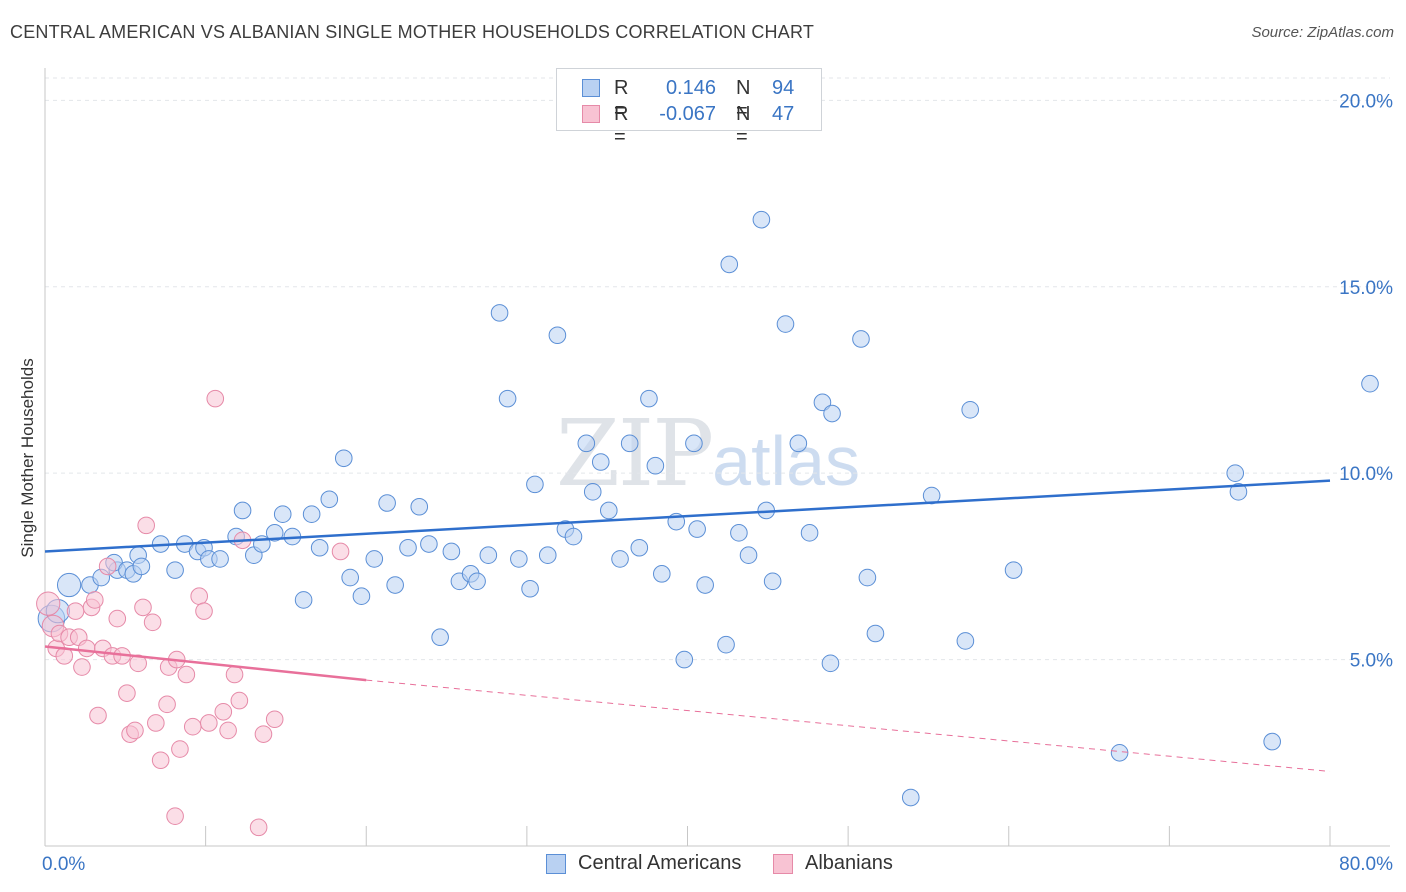  Describe the element at coordinates (783, 114) in the screenshot. I see `legend-n-value: 47` at that location.